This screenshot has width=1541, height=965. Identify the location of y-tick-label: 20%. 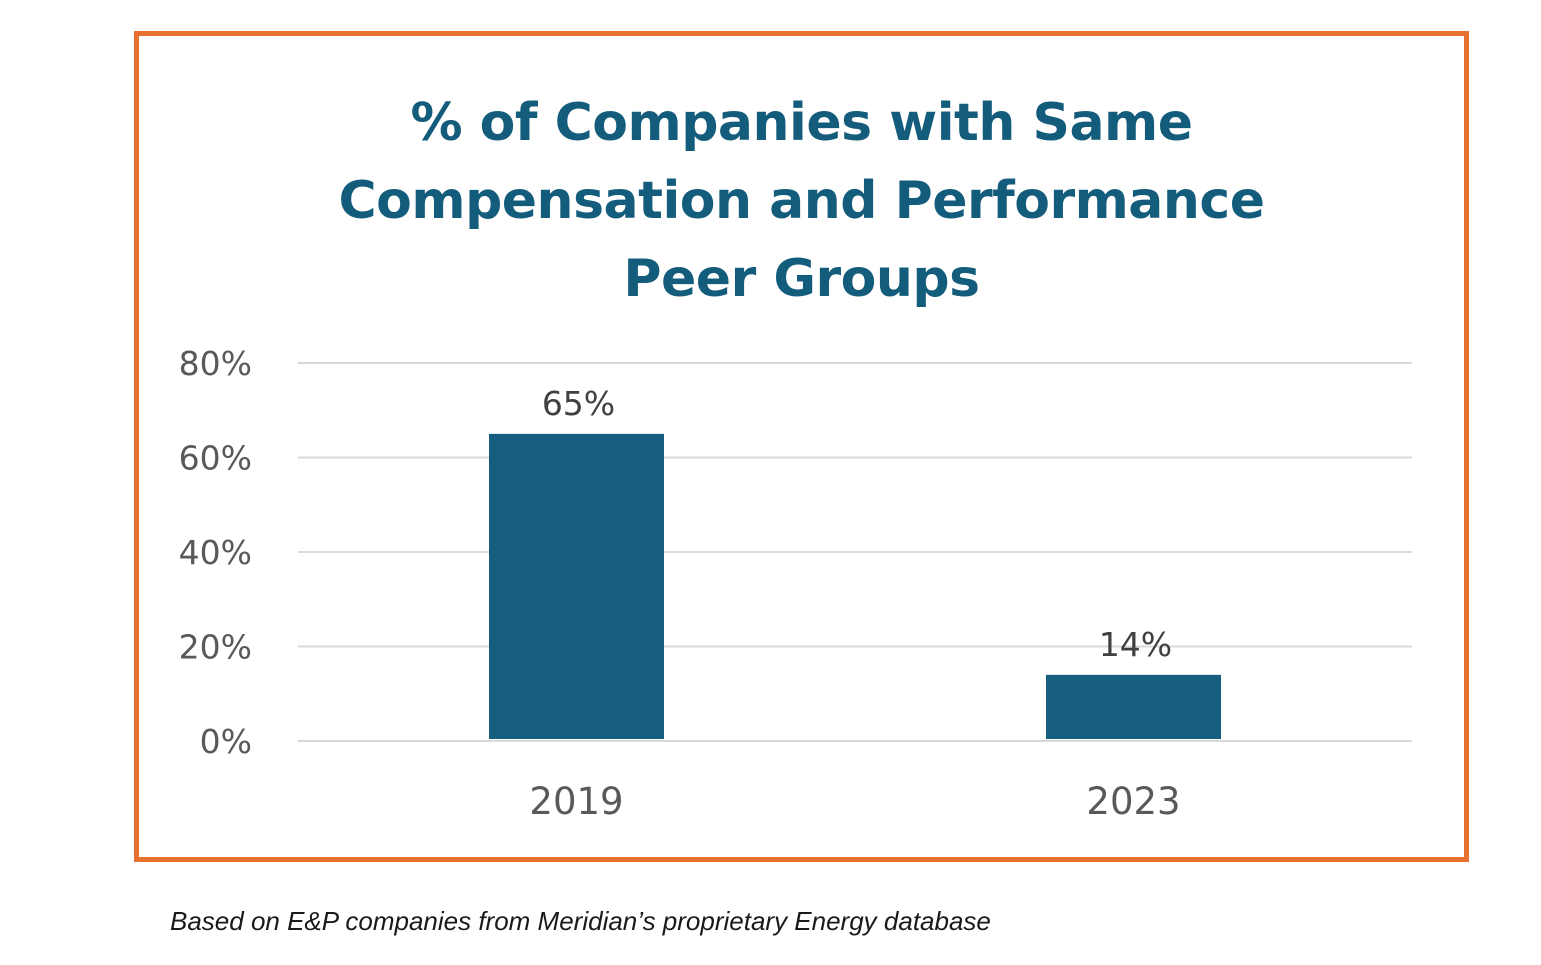
(215, 647).